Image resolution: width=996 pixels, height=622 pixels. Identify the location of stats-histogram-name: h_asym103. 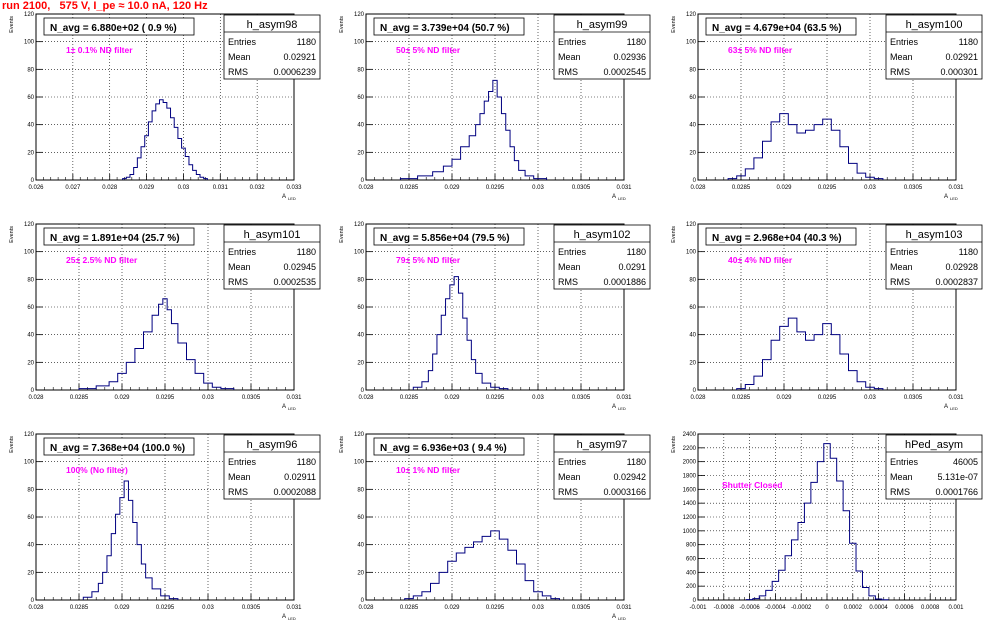
(934, 235).